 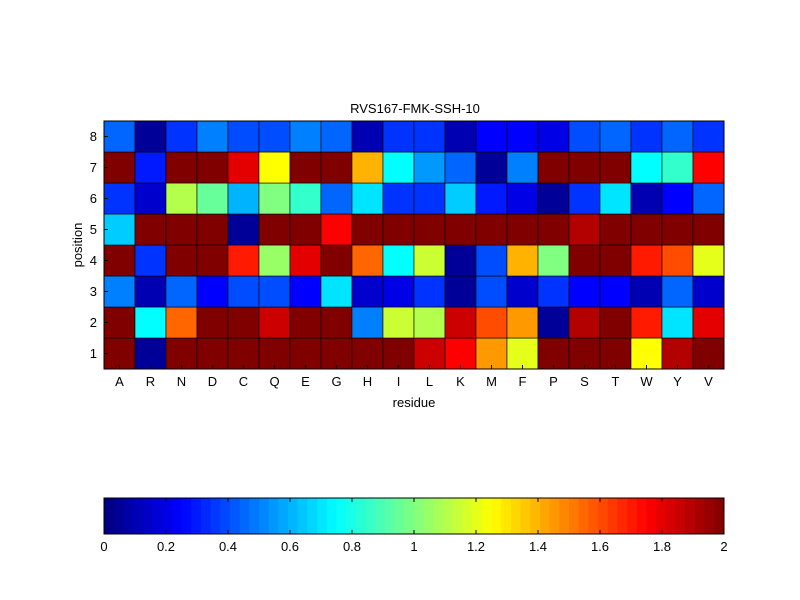 I want to click on y-axis-label: position, so click(x=77, y=245).